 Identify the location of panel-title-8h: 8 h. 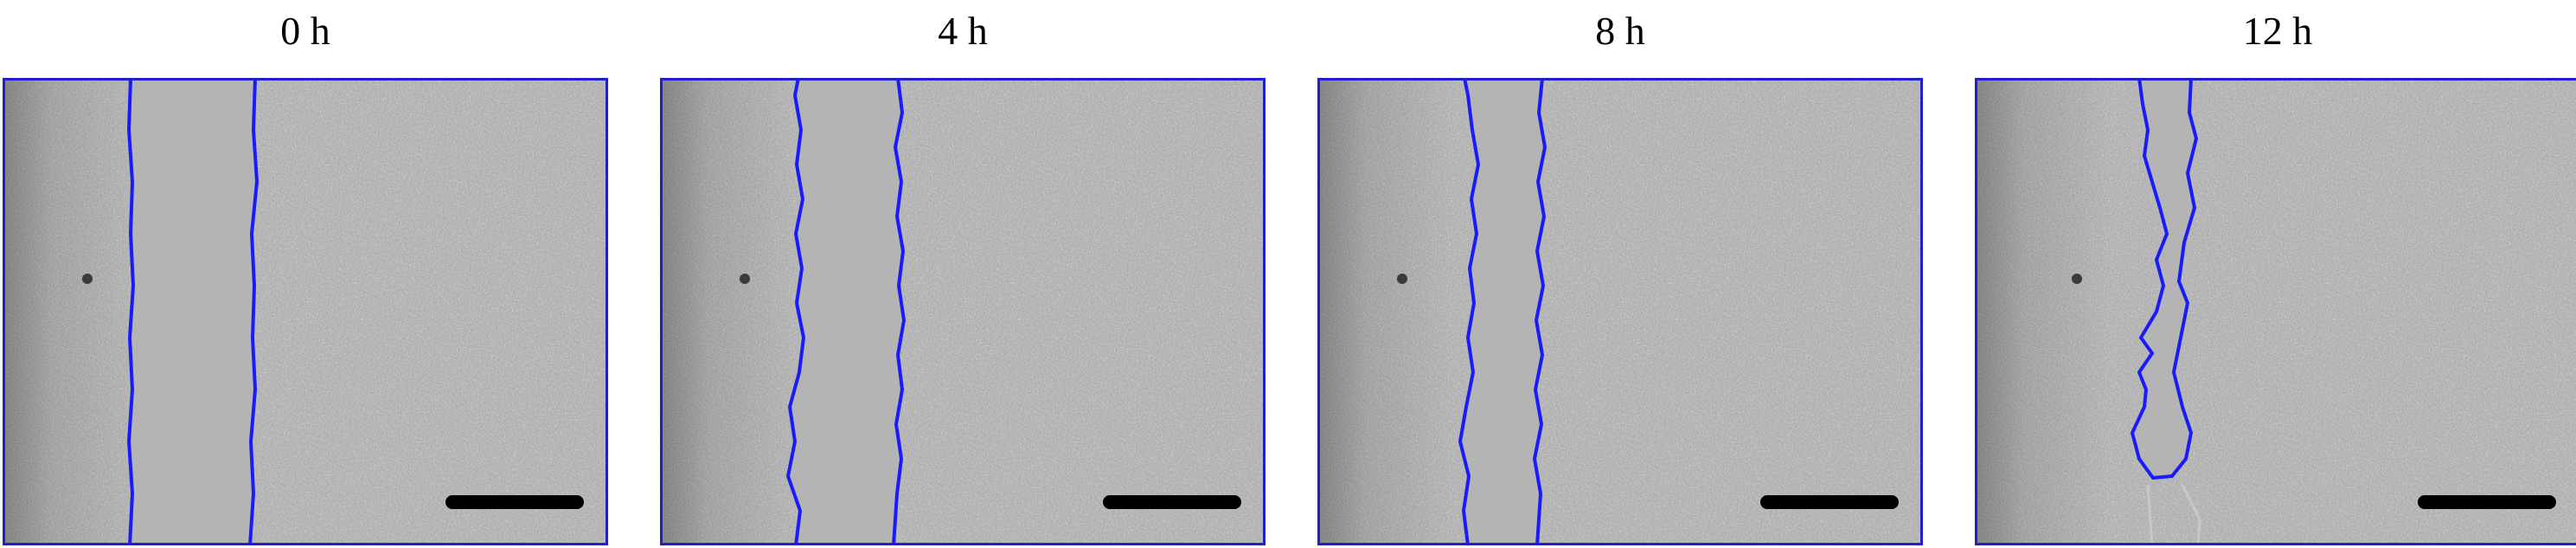
(1620, 31).